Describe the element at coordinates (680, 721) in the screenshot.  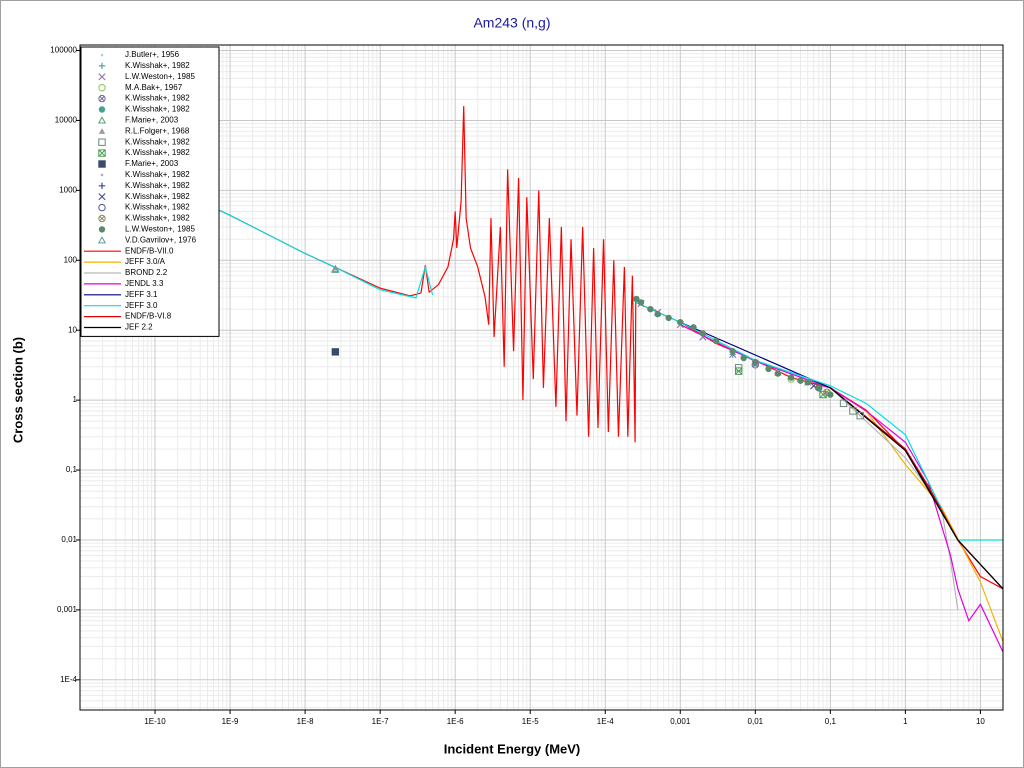
I see `x-tick-label: 0,001` at that location.